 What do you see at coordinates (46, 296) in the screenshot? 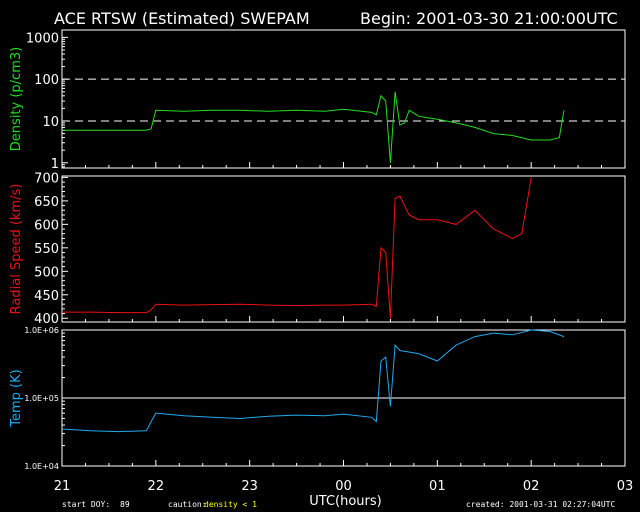
I see `speed-ytick-label-1: 450` at bounding box center [46, 296].